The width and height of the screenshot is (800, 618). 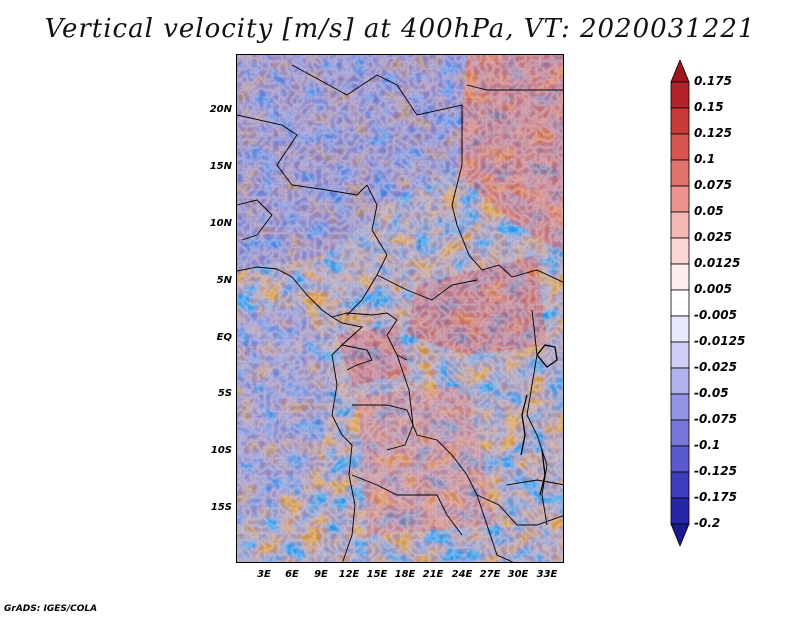 What do you see at coordinates (220, 223) in the screenshot?
I see `lat-label-10n: 10N` at bounding box center [220, 223].